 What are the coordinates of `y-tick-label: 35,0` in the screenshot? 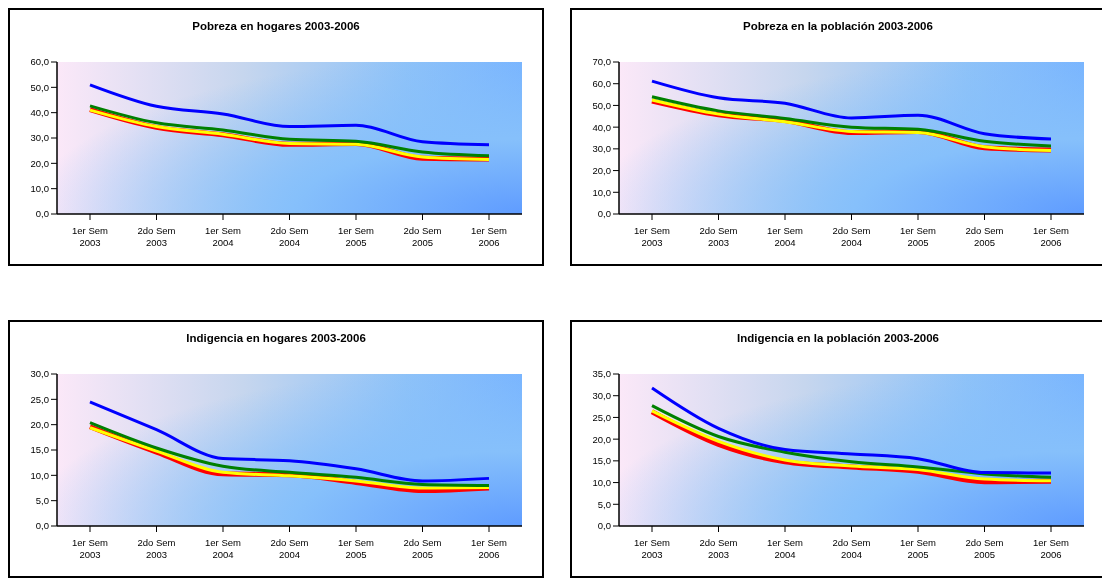 It's located at (601, 374).